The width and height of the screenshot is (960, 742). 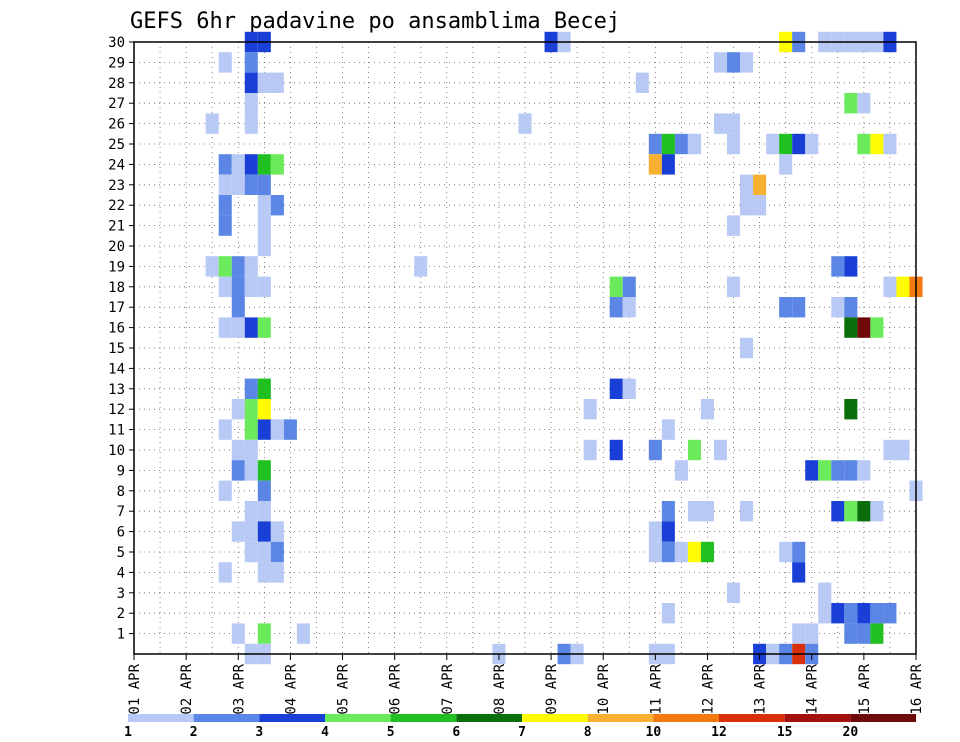 I want to click on y-tick-label: 13, so click(x=116, y=390).